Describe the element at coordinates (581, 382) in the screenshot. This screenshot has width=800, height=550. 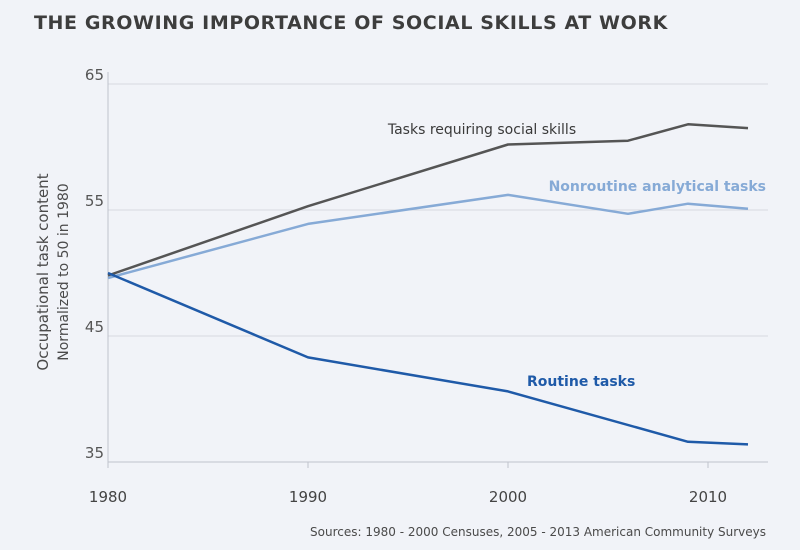
I see `series-label-routine-tasks: Routine tasks` at that location.